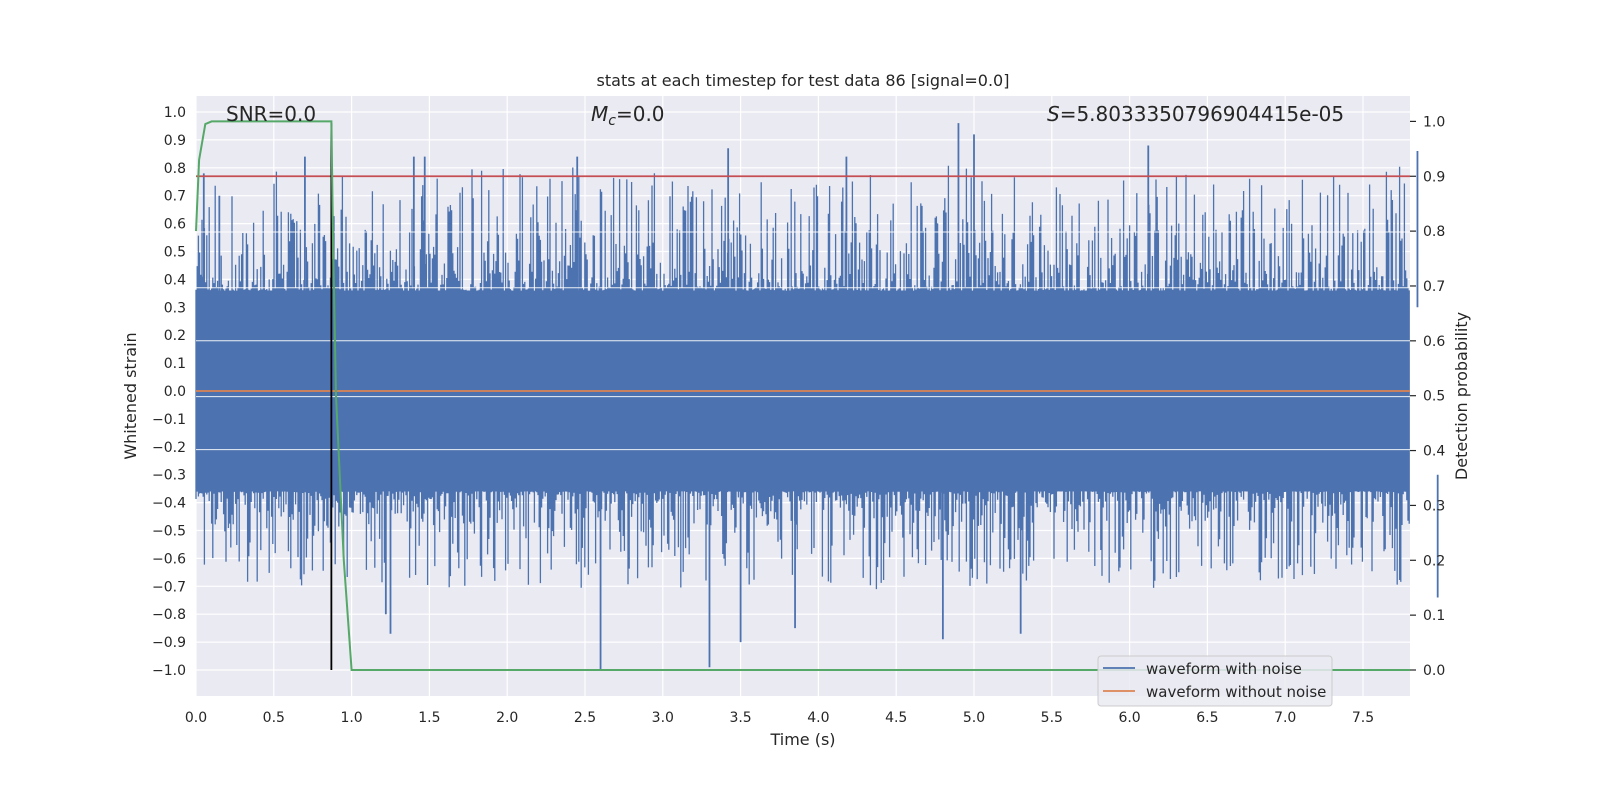  I want to click on y2-tick-label: 0.7, so click(1434, 287).